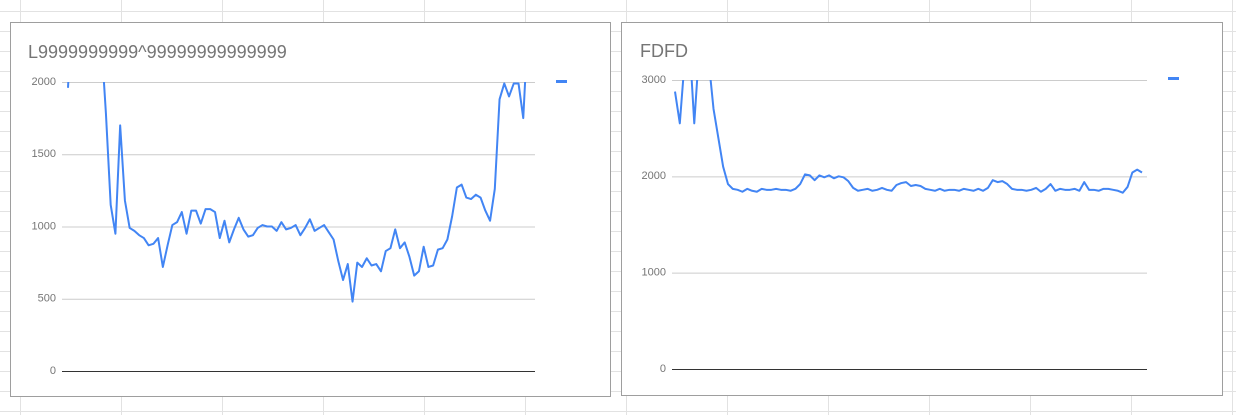  What do you see at coordinates (44, 154) in the screenshot?
I see `y-tick-label: 1500` at bounding box center [44, 154].